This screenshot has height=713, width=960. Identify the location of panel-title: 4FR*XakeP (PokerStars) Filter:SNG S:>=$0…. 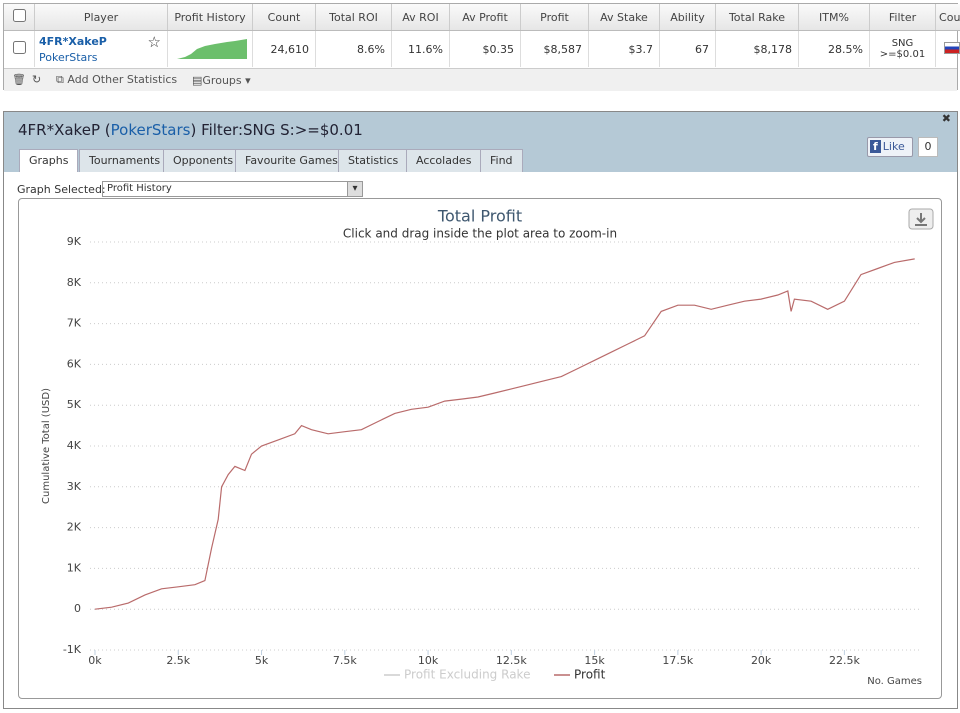
(190, 130).